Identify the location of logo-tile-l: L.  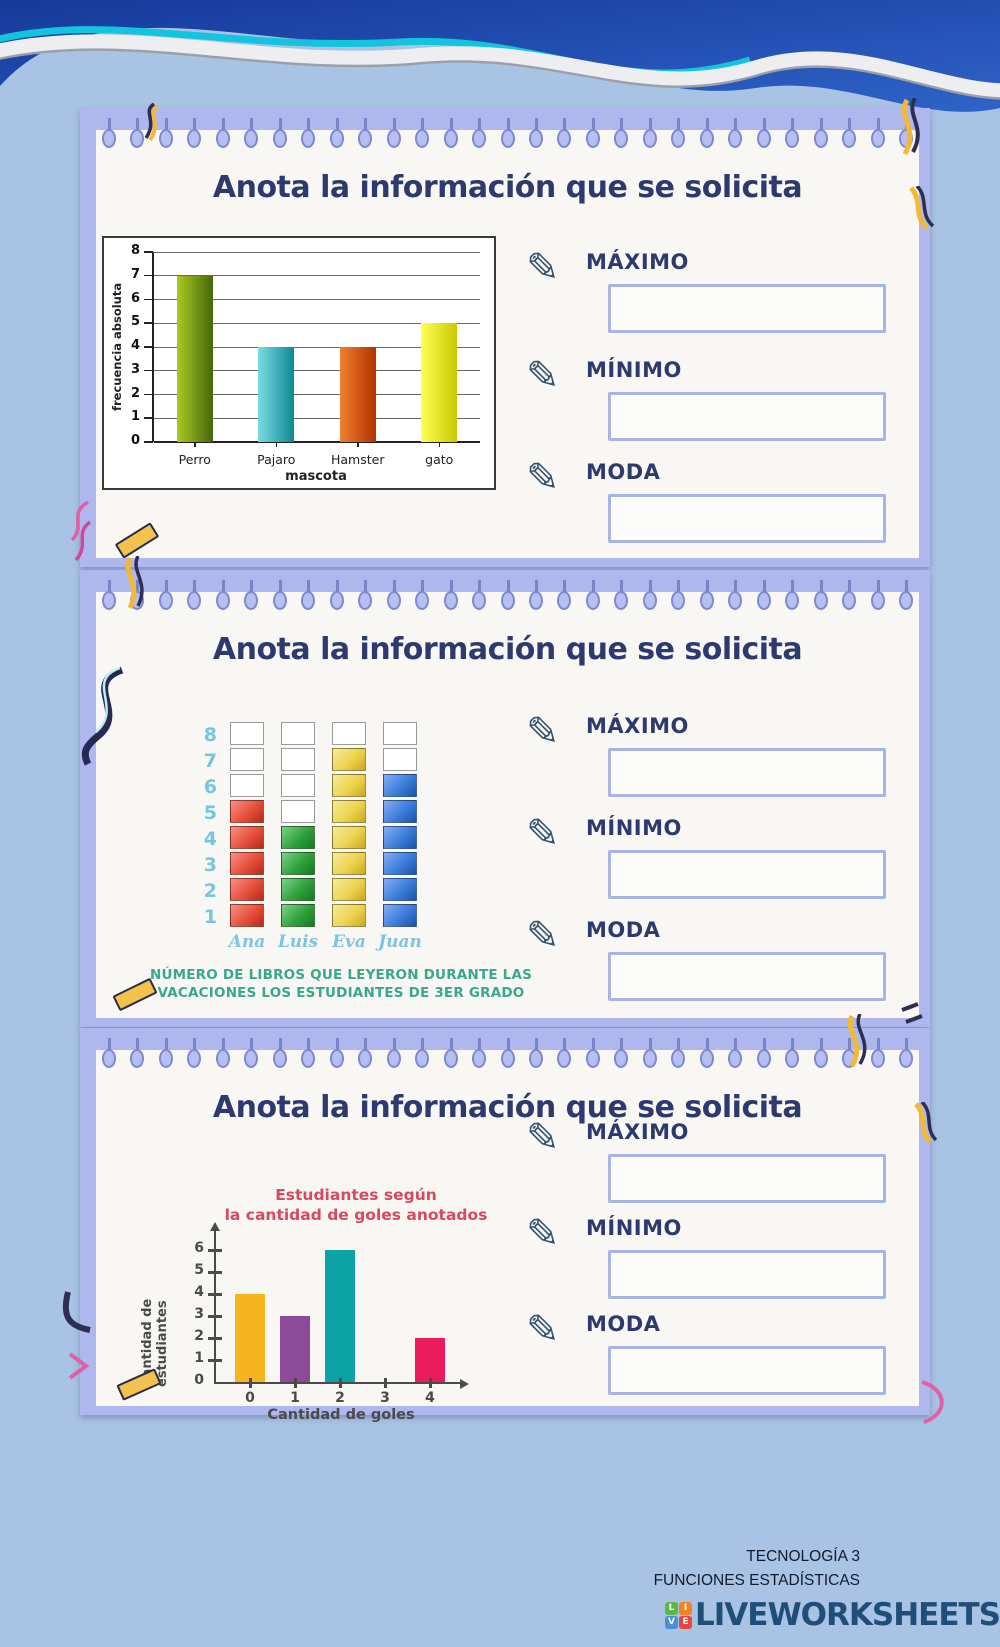
(671, 1608).